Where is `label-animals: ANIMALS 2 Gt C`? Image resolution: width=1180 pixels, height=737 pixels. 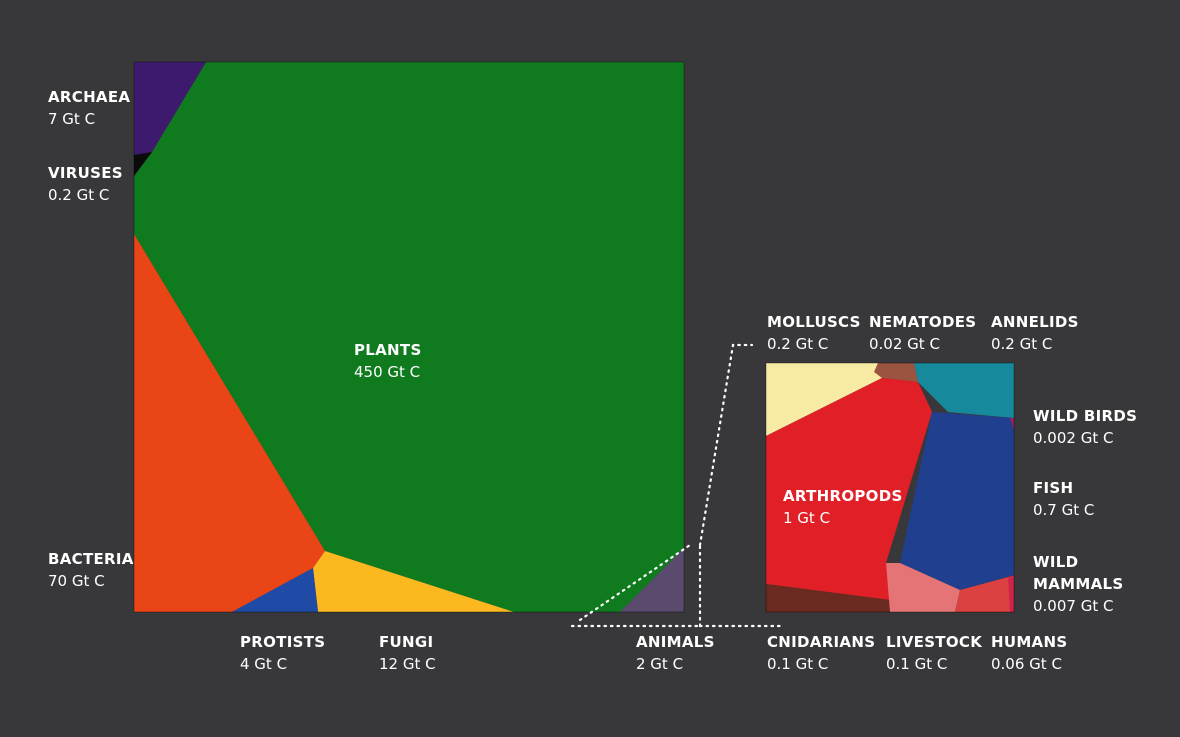
label-animals: ANIMALS 2 Gt C is located at coordinates (675, 653).